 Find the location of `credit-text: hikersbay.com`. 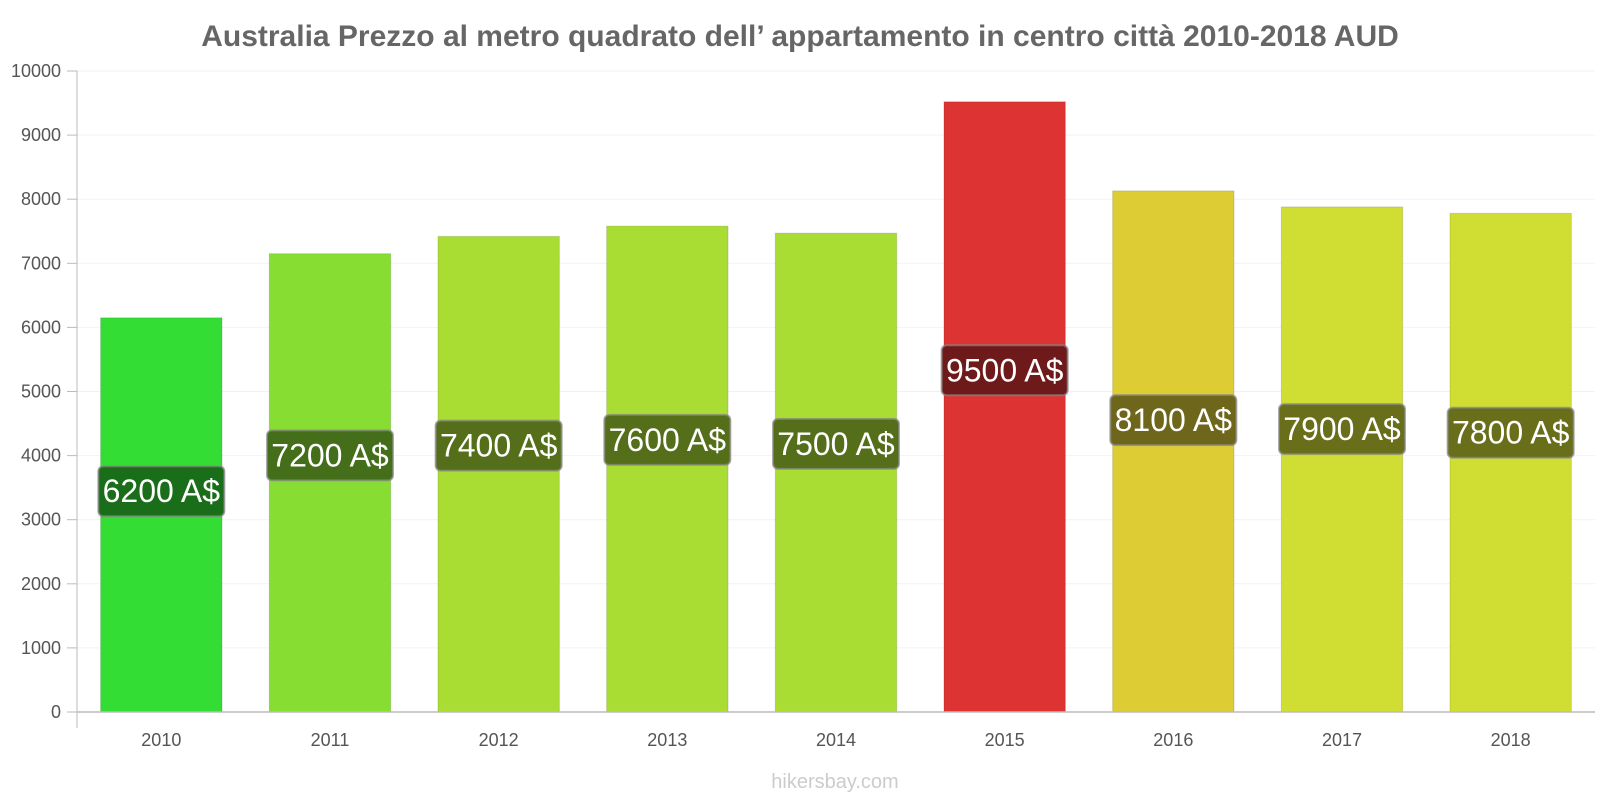

credit-text: hikersbay.com is located at coordinates (834, 782).